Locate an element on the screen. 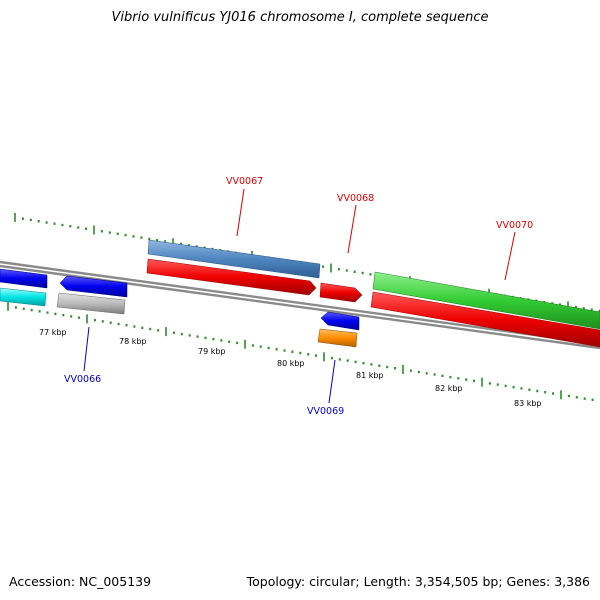  ruler-label-82kbp: 82 kbp is located at coordinates (449, 388).